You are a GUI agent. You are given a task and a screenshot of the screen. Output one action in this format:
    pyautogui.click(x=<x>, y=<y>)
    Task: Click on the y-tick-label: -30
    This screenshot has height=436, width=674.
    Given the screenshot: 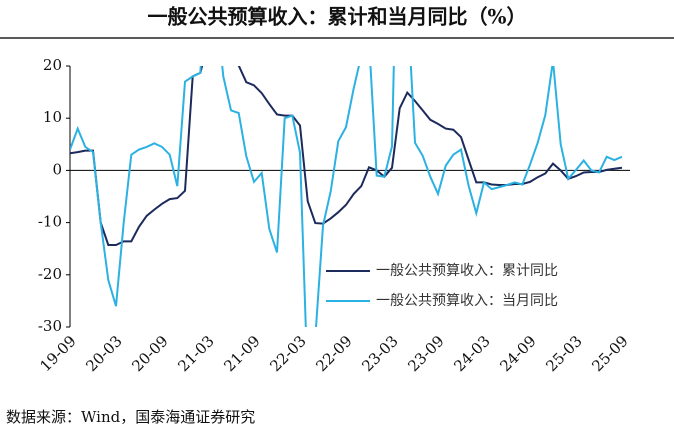 What is the action you would take?
    pyautogui.click(x=50, y=326)
    